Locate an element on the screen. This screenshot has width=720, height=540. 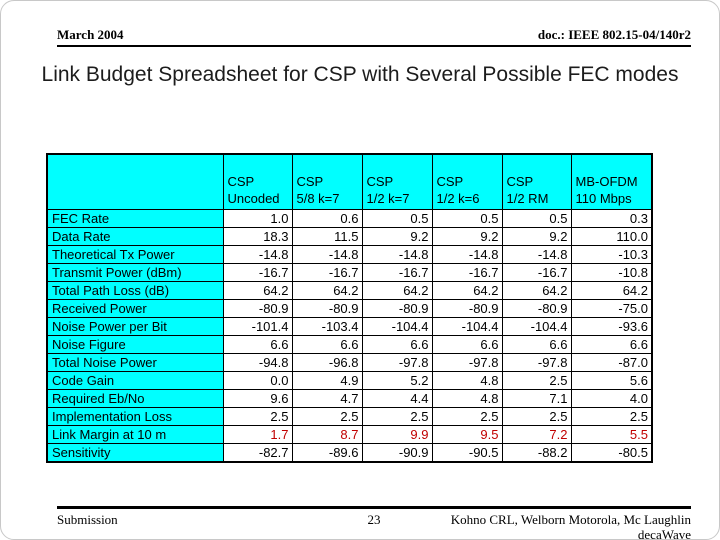
cell-value: -90.9 is located at coordinates (397, 453).